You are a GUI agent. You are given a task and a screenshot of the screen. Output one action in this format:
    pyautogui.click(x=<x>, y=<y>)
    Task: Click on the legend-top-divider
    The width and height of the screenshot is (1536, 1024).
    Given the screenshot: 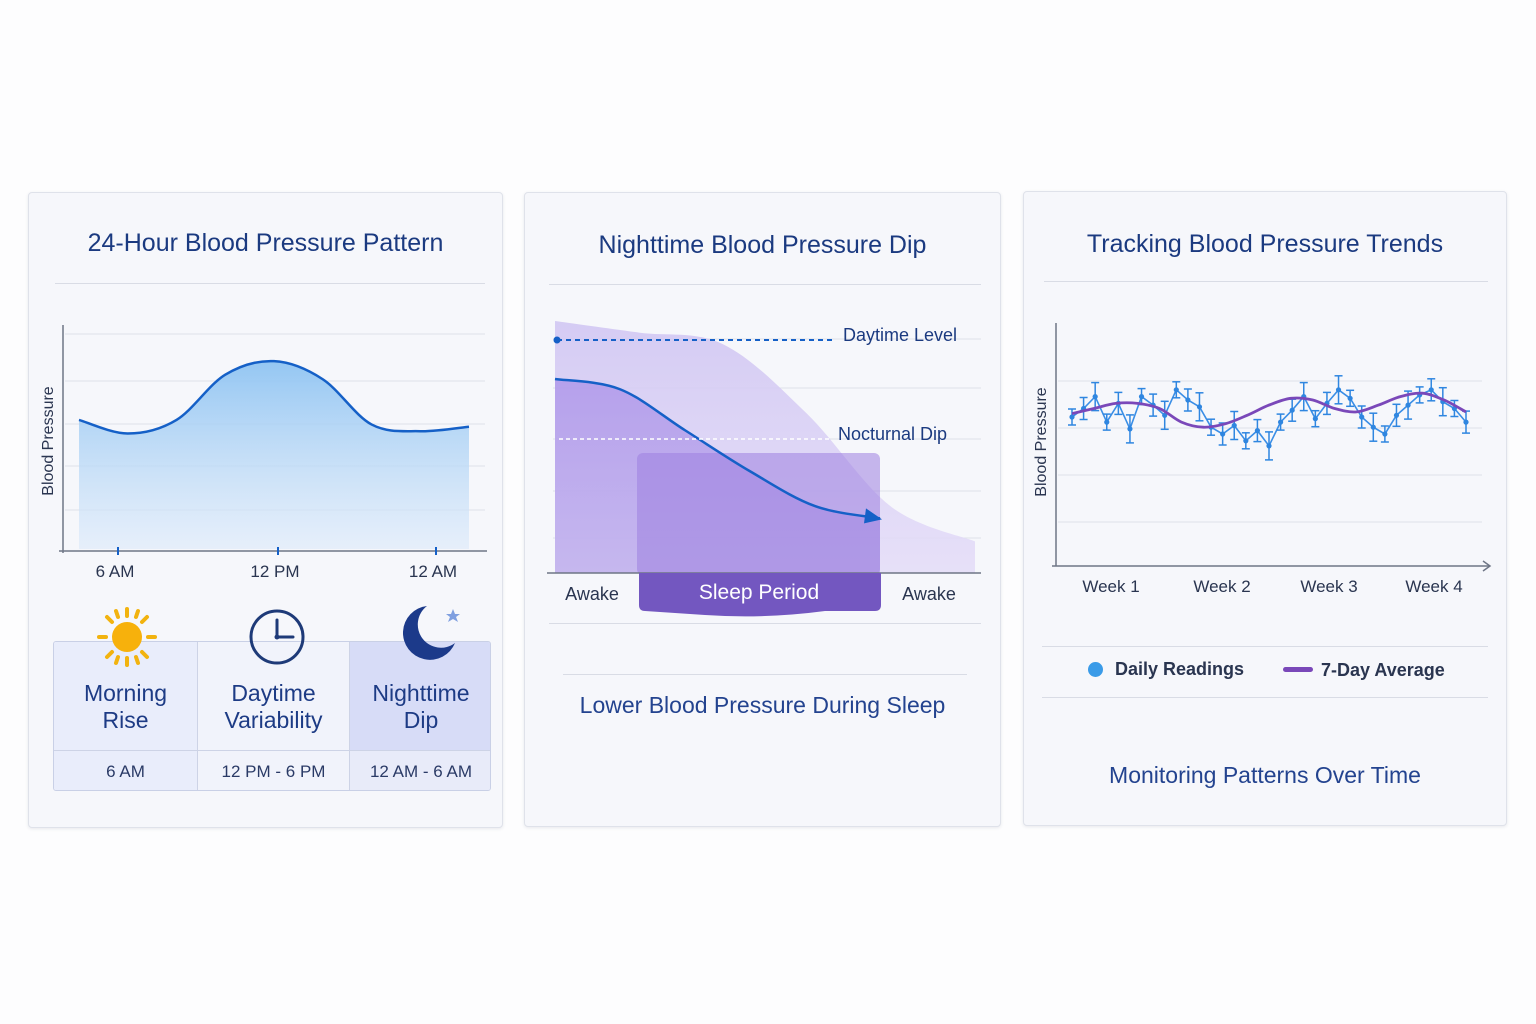 What is the action you would take?
    pyautogui.click(x=1265, y=646)
    